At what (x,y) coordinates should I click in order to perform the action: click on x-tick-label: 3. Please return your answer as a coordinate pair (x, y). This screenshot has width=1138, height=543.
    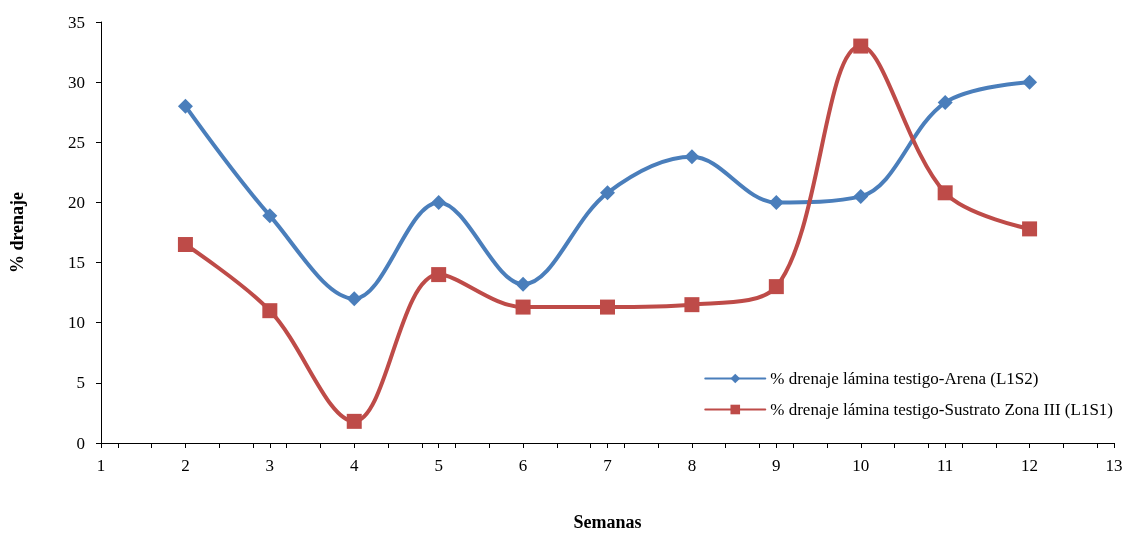
    Looking at the image, I should click on (270, 465).